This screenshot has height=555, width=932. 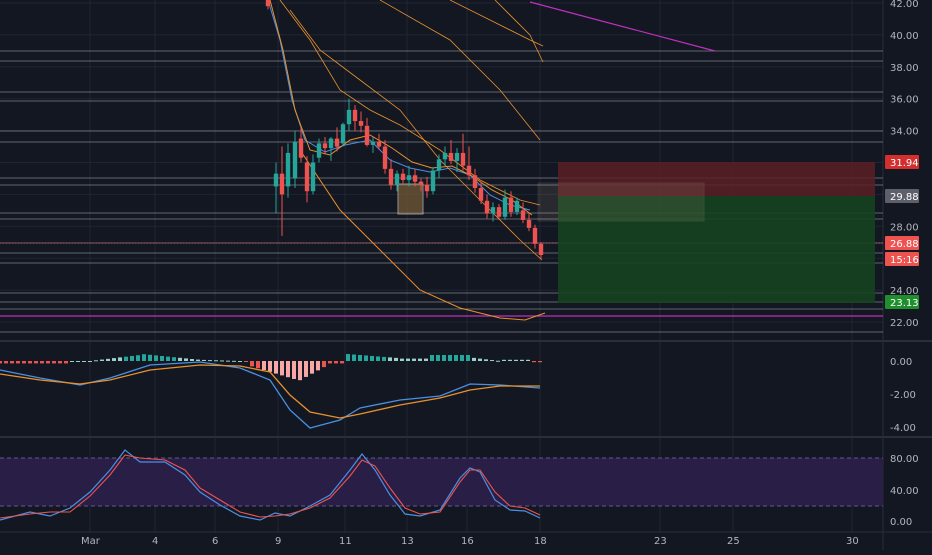 What do you see at coordinates (901, 522) in the screenshot?
I see `rsi-tick-label: 0.00` at bounding box center [901, 522].